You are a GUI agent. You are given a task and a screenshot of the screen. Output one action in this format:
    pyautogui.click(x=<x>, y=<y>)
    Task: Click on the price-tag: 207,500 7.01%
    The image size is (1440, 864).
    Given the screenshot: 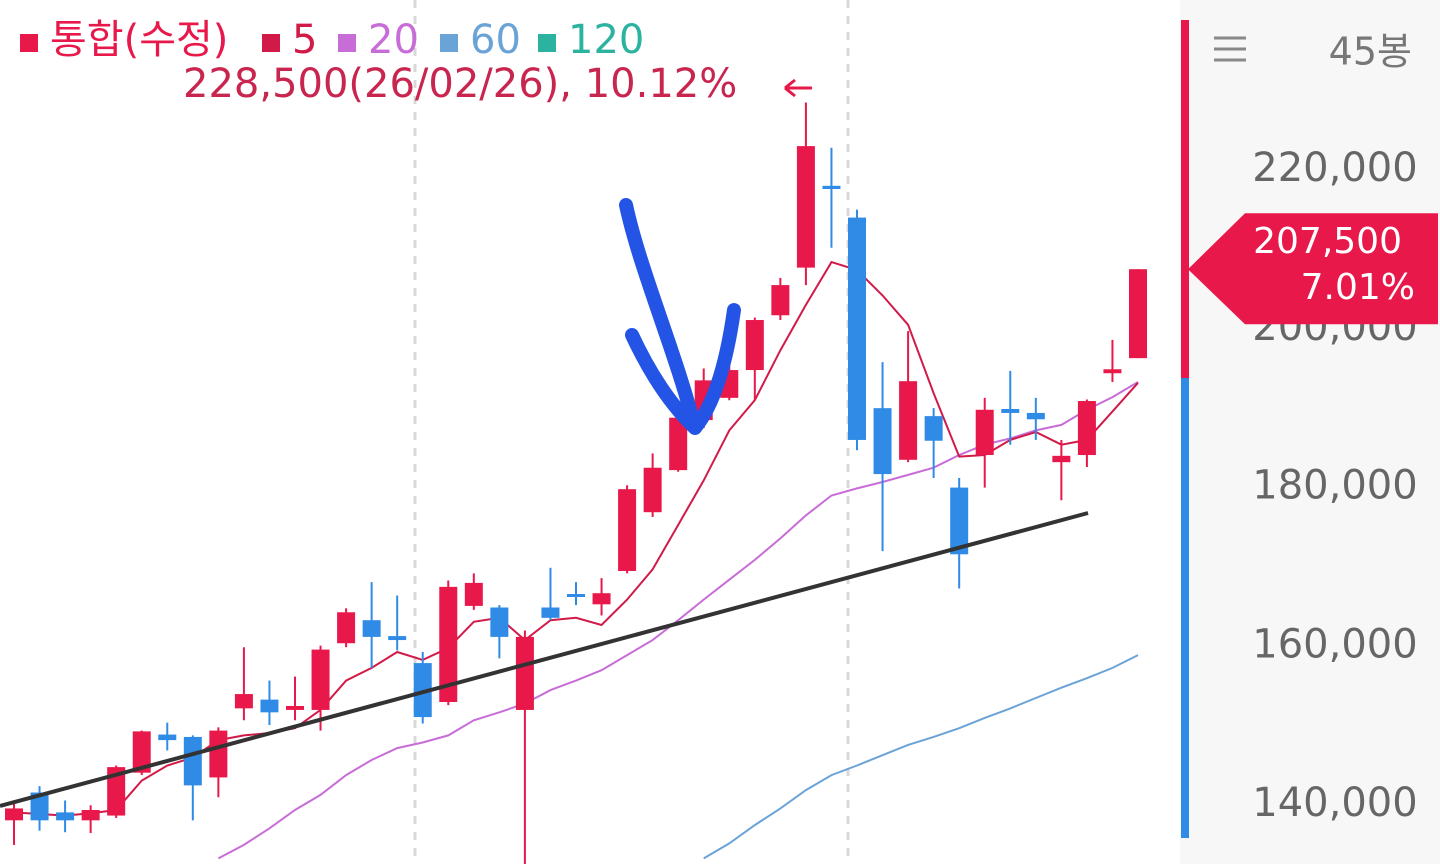 What is the action you would take?
    pyautogui.click(x=1313, y=269)
    